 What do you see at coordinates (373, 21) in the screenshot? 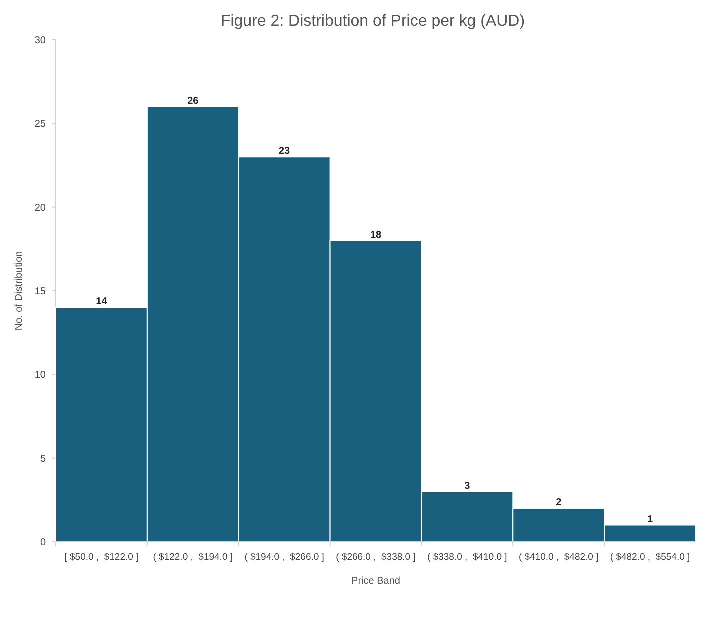
I see `chart-title: Figure 2: Distribution of Price per kg (AUD)` at bounding box center [373, 21].